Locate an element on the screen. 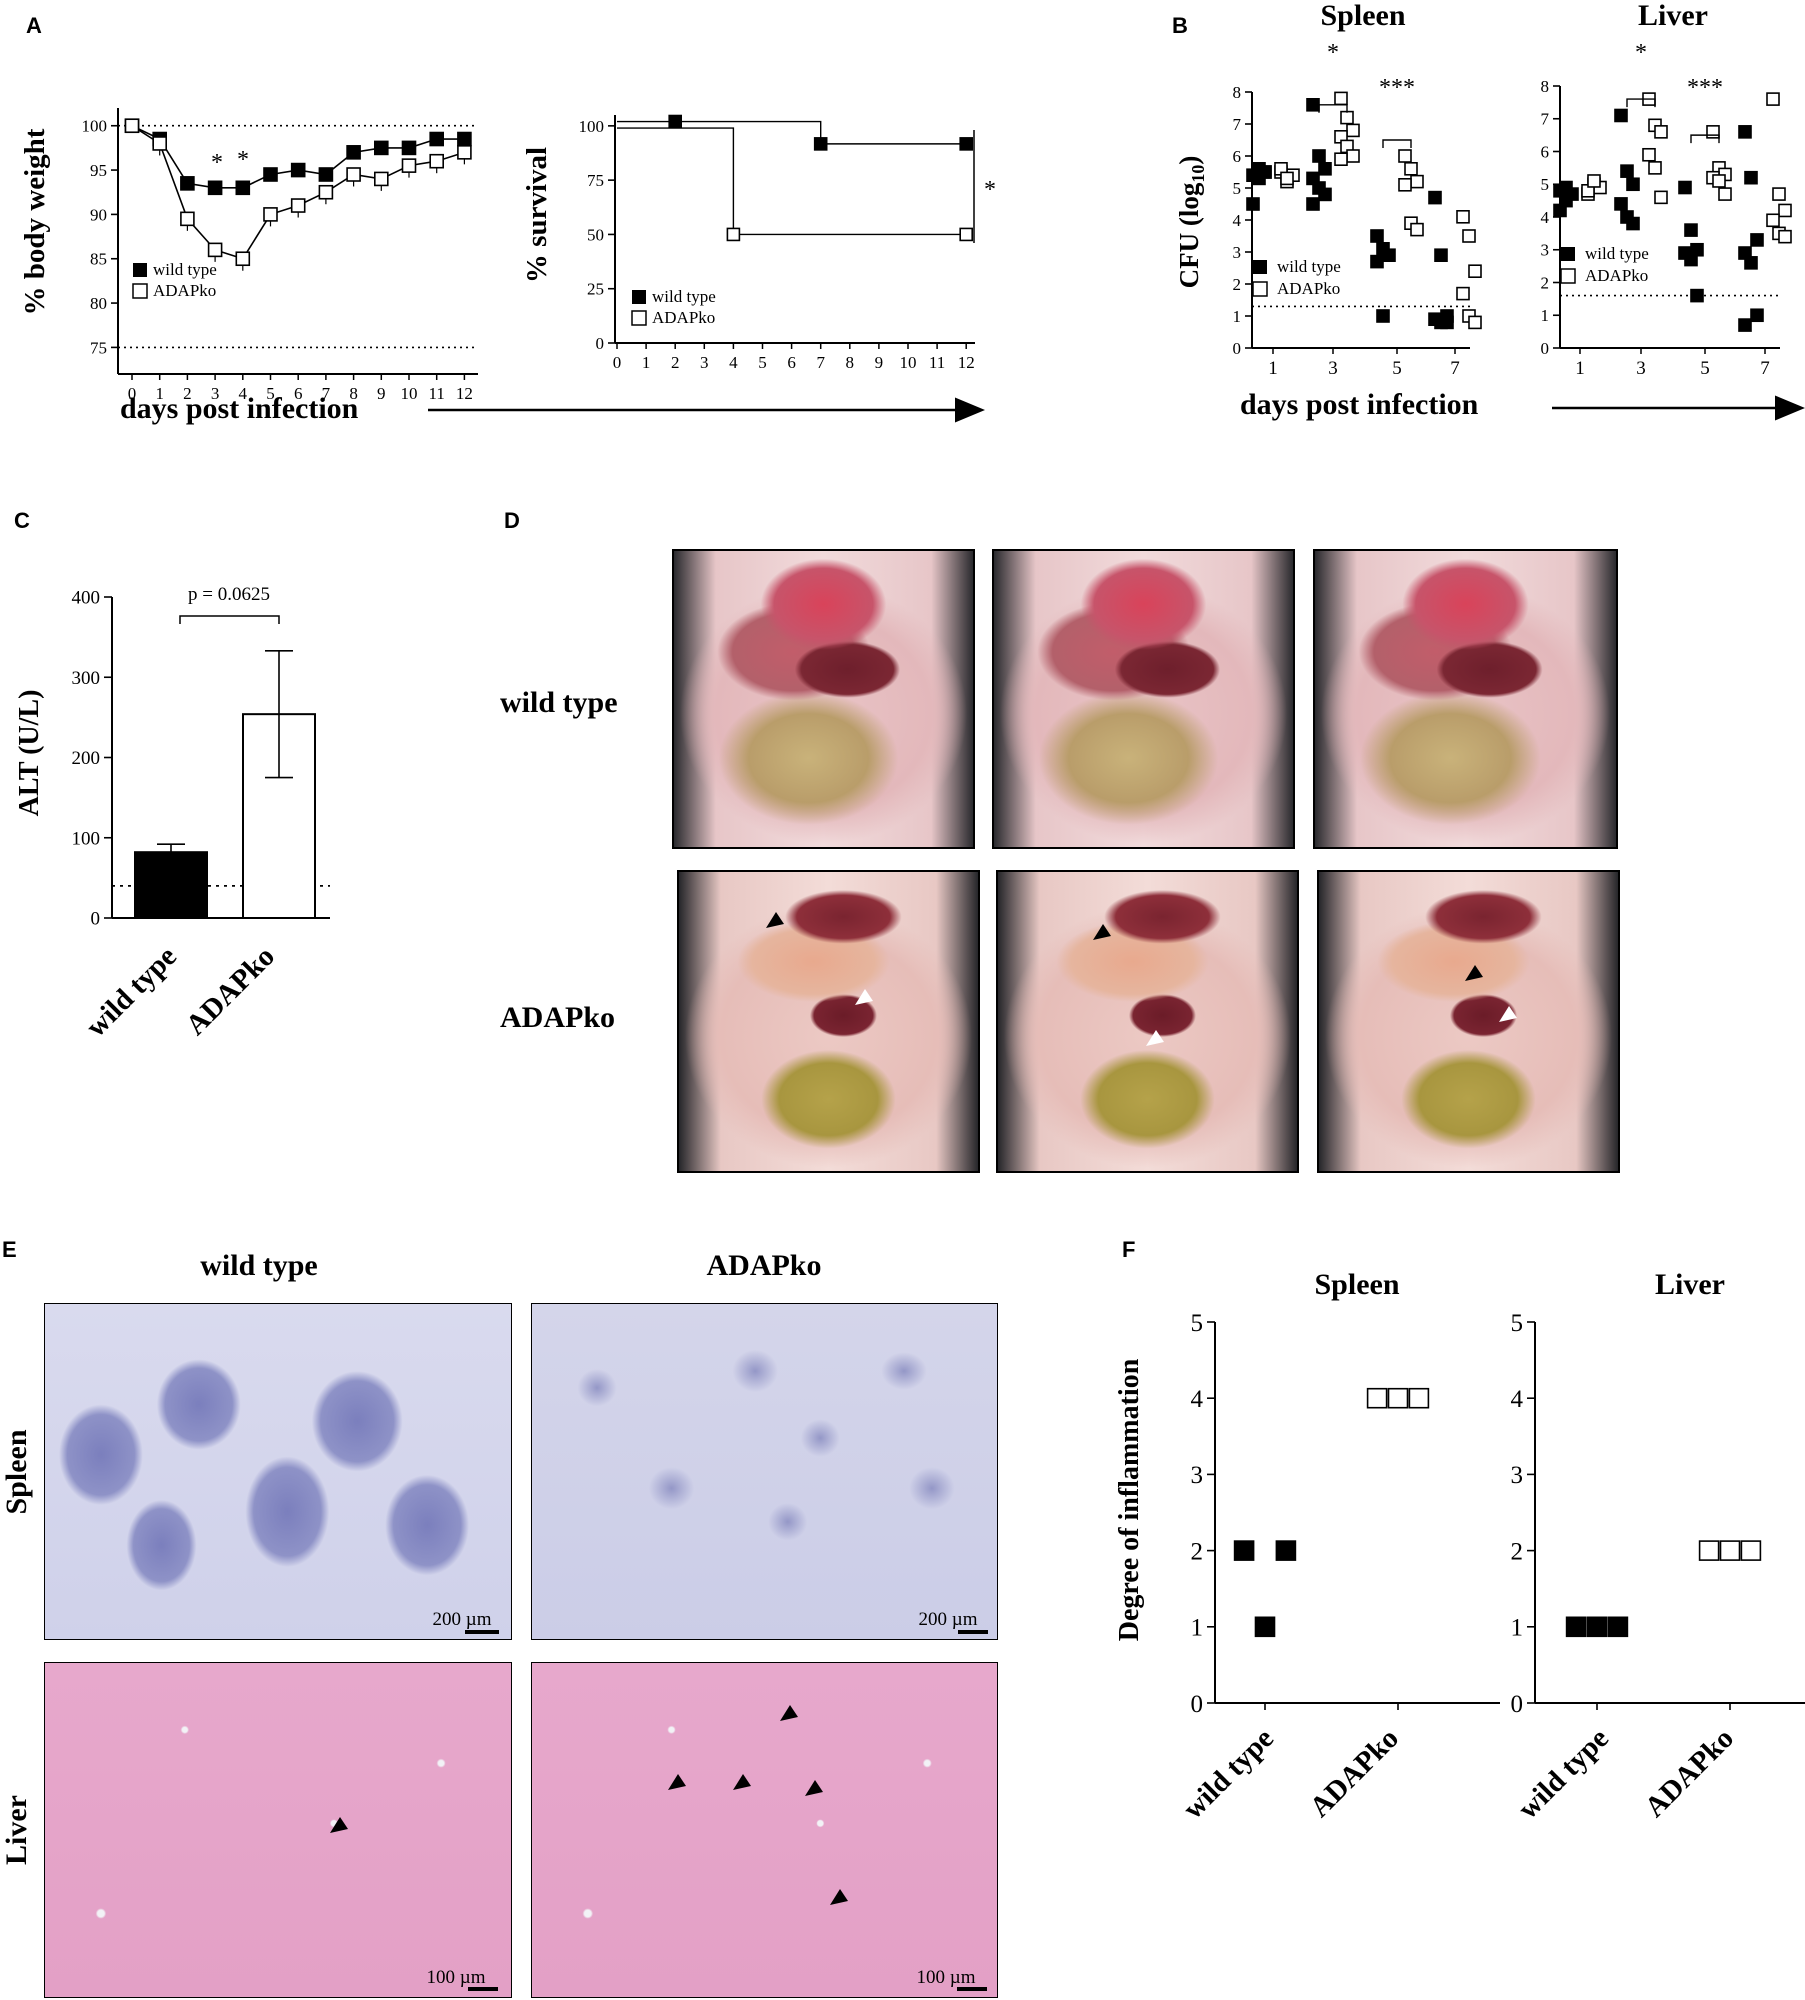 The width and height of the screenshot is (1805, 2000). b1-legend-wt-marker is located at coordinates (1260, 267).